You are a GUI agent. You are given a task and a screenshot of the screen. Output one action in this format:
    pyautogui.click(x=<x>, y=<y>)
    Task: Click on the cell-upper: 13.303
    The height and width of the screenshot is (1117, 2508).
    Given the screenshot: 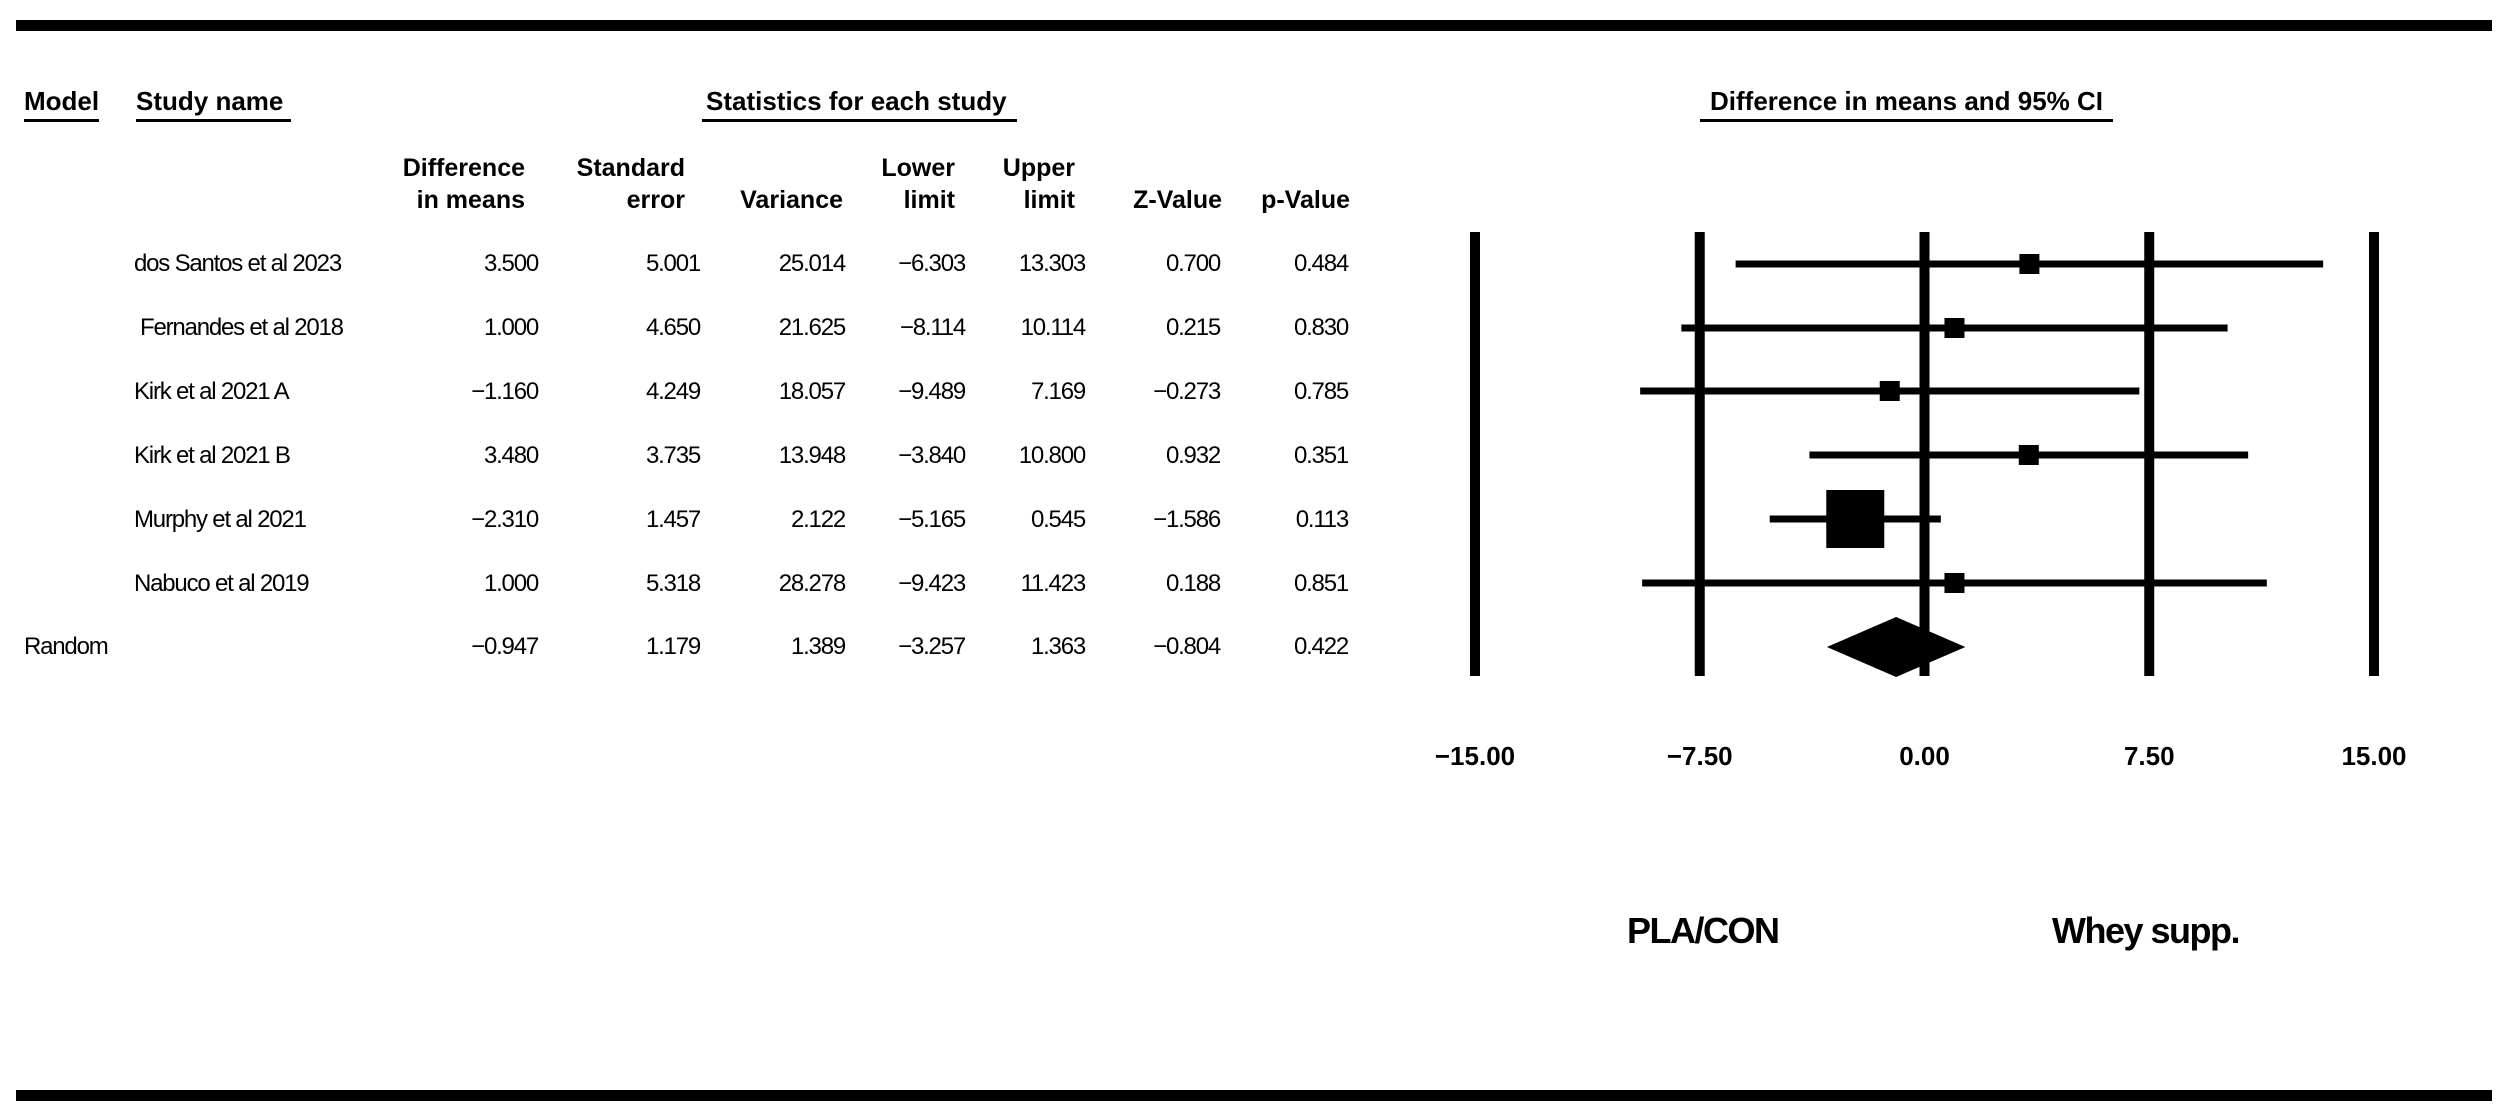 What is the action you would take?
    pyautogui.click(x=1052, y=263)
    